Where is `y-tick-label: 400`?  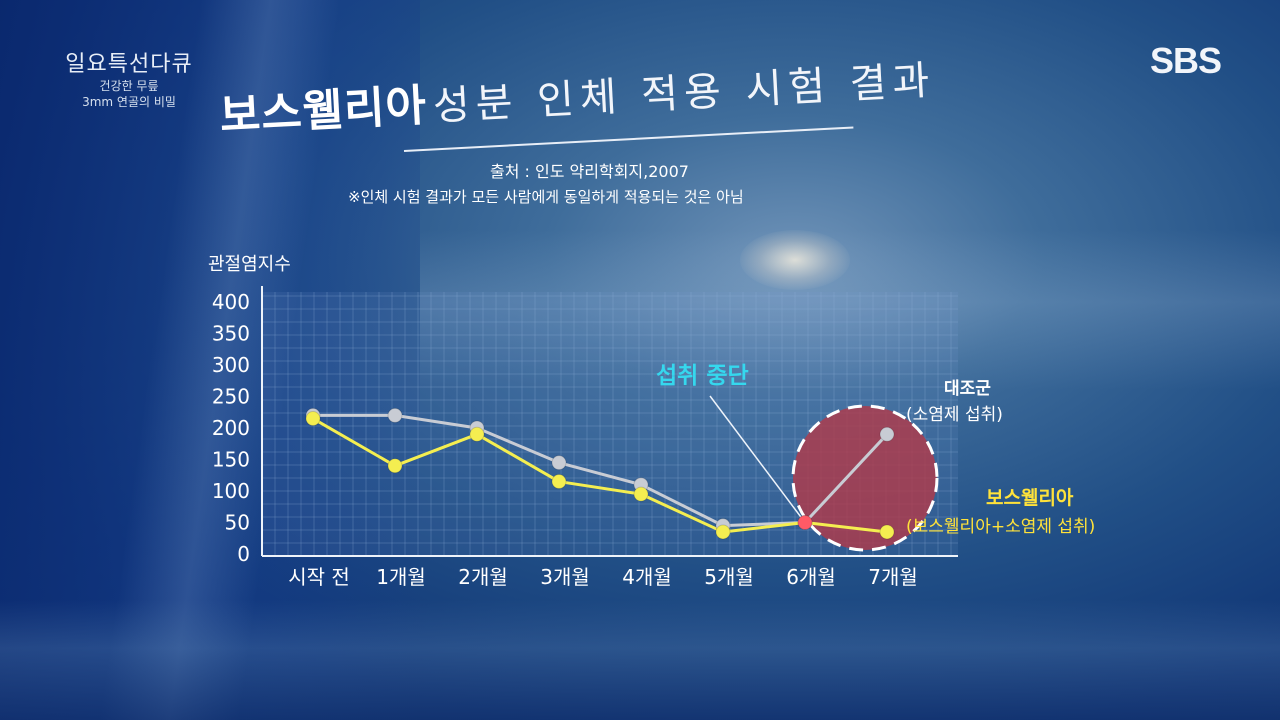 y-tick-label: 400 is located at coordinates (231, 302).